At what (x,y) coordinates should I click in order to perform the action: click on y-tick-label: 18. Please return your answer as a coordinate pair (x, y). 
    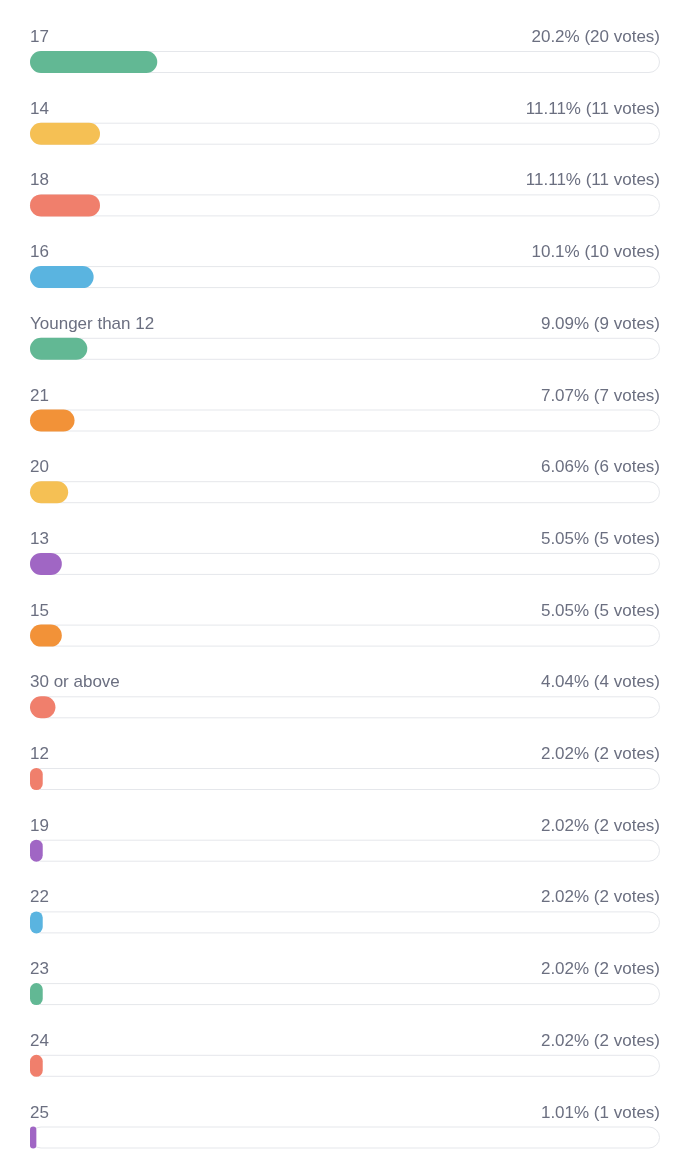
    Looking at the image, I should click on (39, 180).